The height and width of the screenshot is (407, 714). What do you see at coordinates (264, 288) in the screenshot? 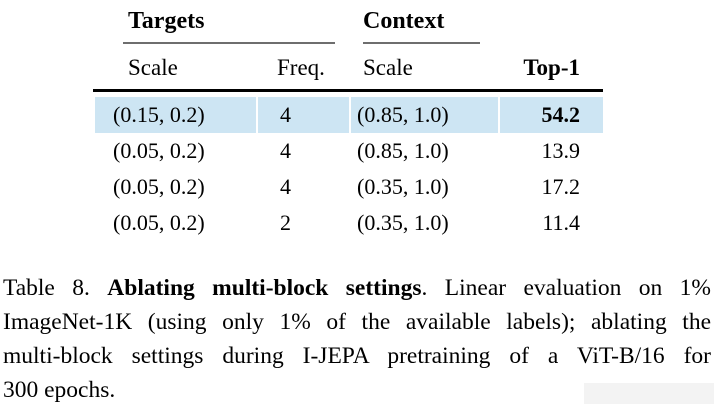
I see `caption-title-bold: Ablating multi-block settings` at bounding box center [264, 288].